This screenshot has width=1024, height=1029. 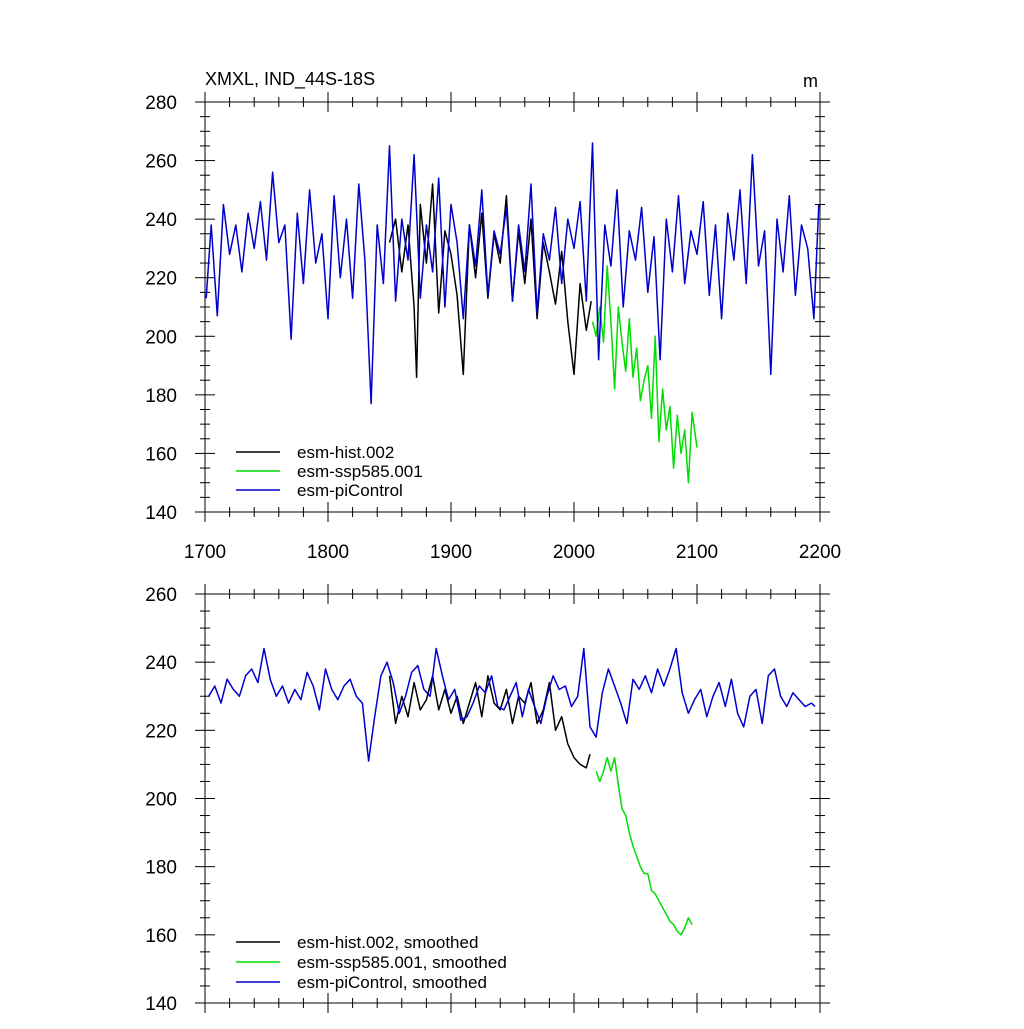 What do you see at coordinates (451, 552) in the screenshot?
I see `x-tick-label: 1900` at bounding box center [451, 552].